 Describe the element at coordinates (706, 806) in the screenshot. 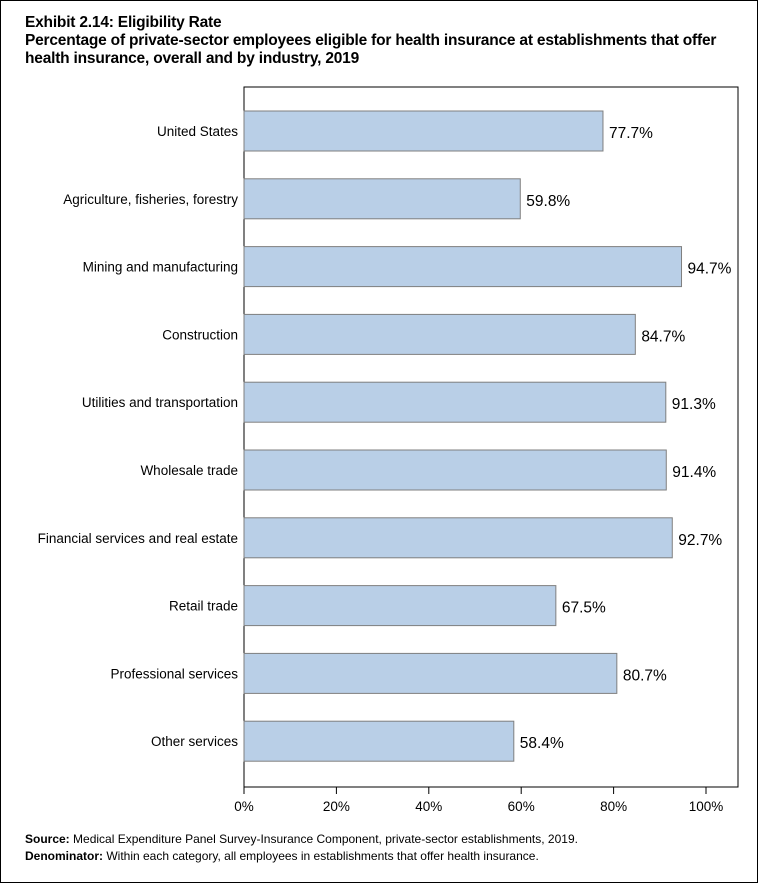

I see `x-tick-label: 100%` at that location.